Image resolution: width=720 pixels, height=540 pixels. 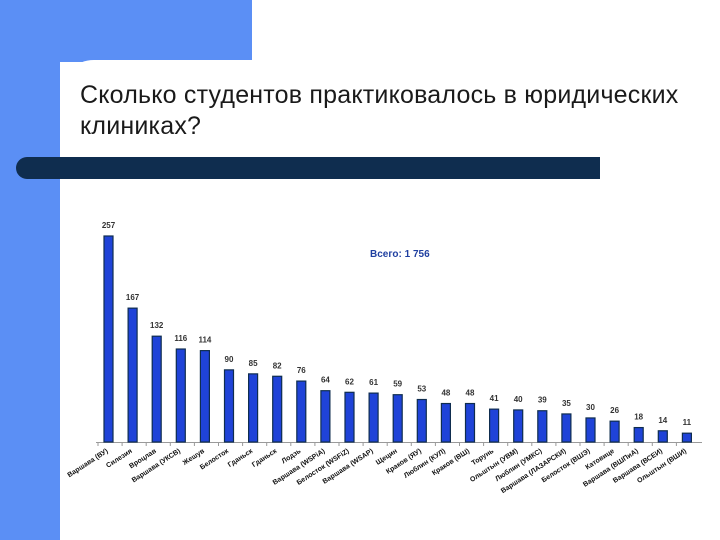 I want to click on title-divider-bar, so click(x=308, y=168).